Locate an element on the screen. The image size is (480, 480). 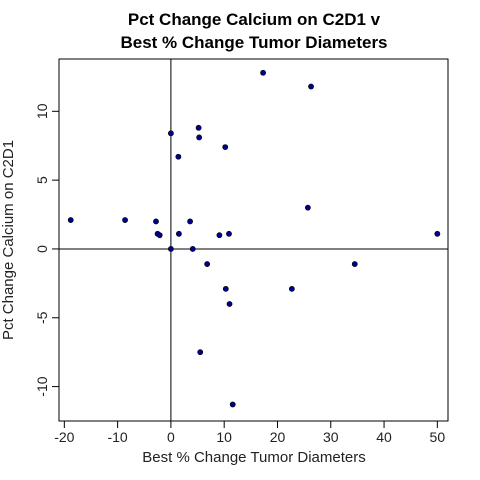
x-tick-label: 10 is located at coordinates (224, 437).